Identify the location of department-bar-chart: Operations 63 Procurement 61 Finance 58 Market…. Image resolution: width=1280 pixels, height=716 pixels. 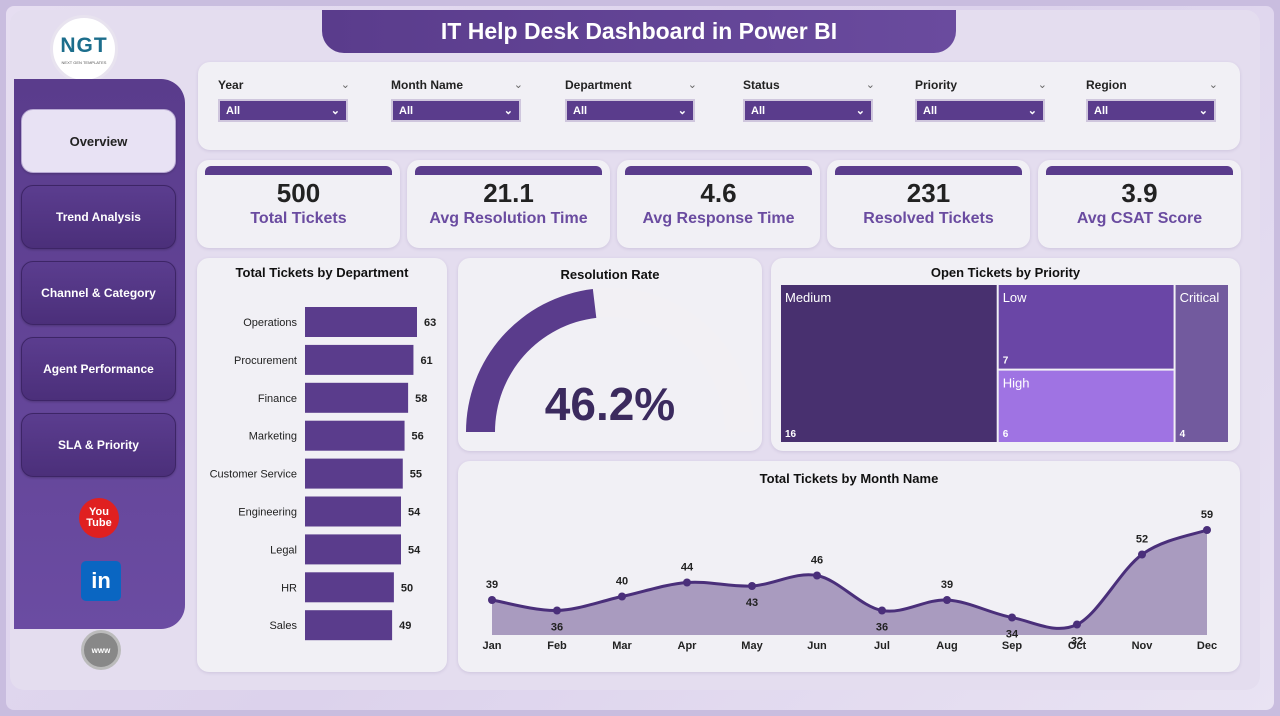
(323, 474).